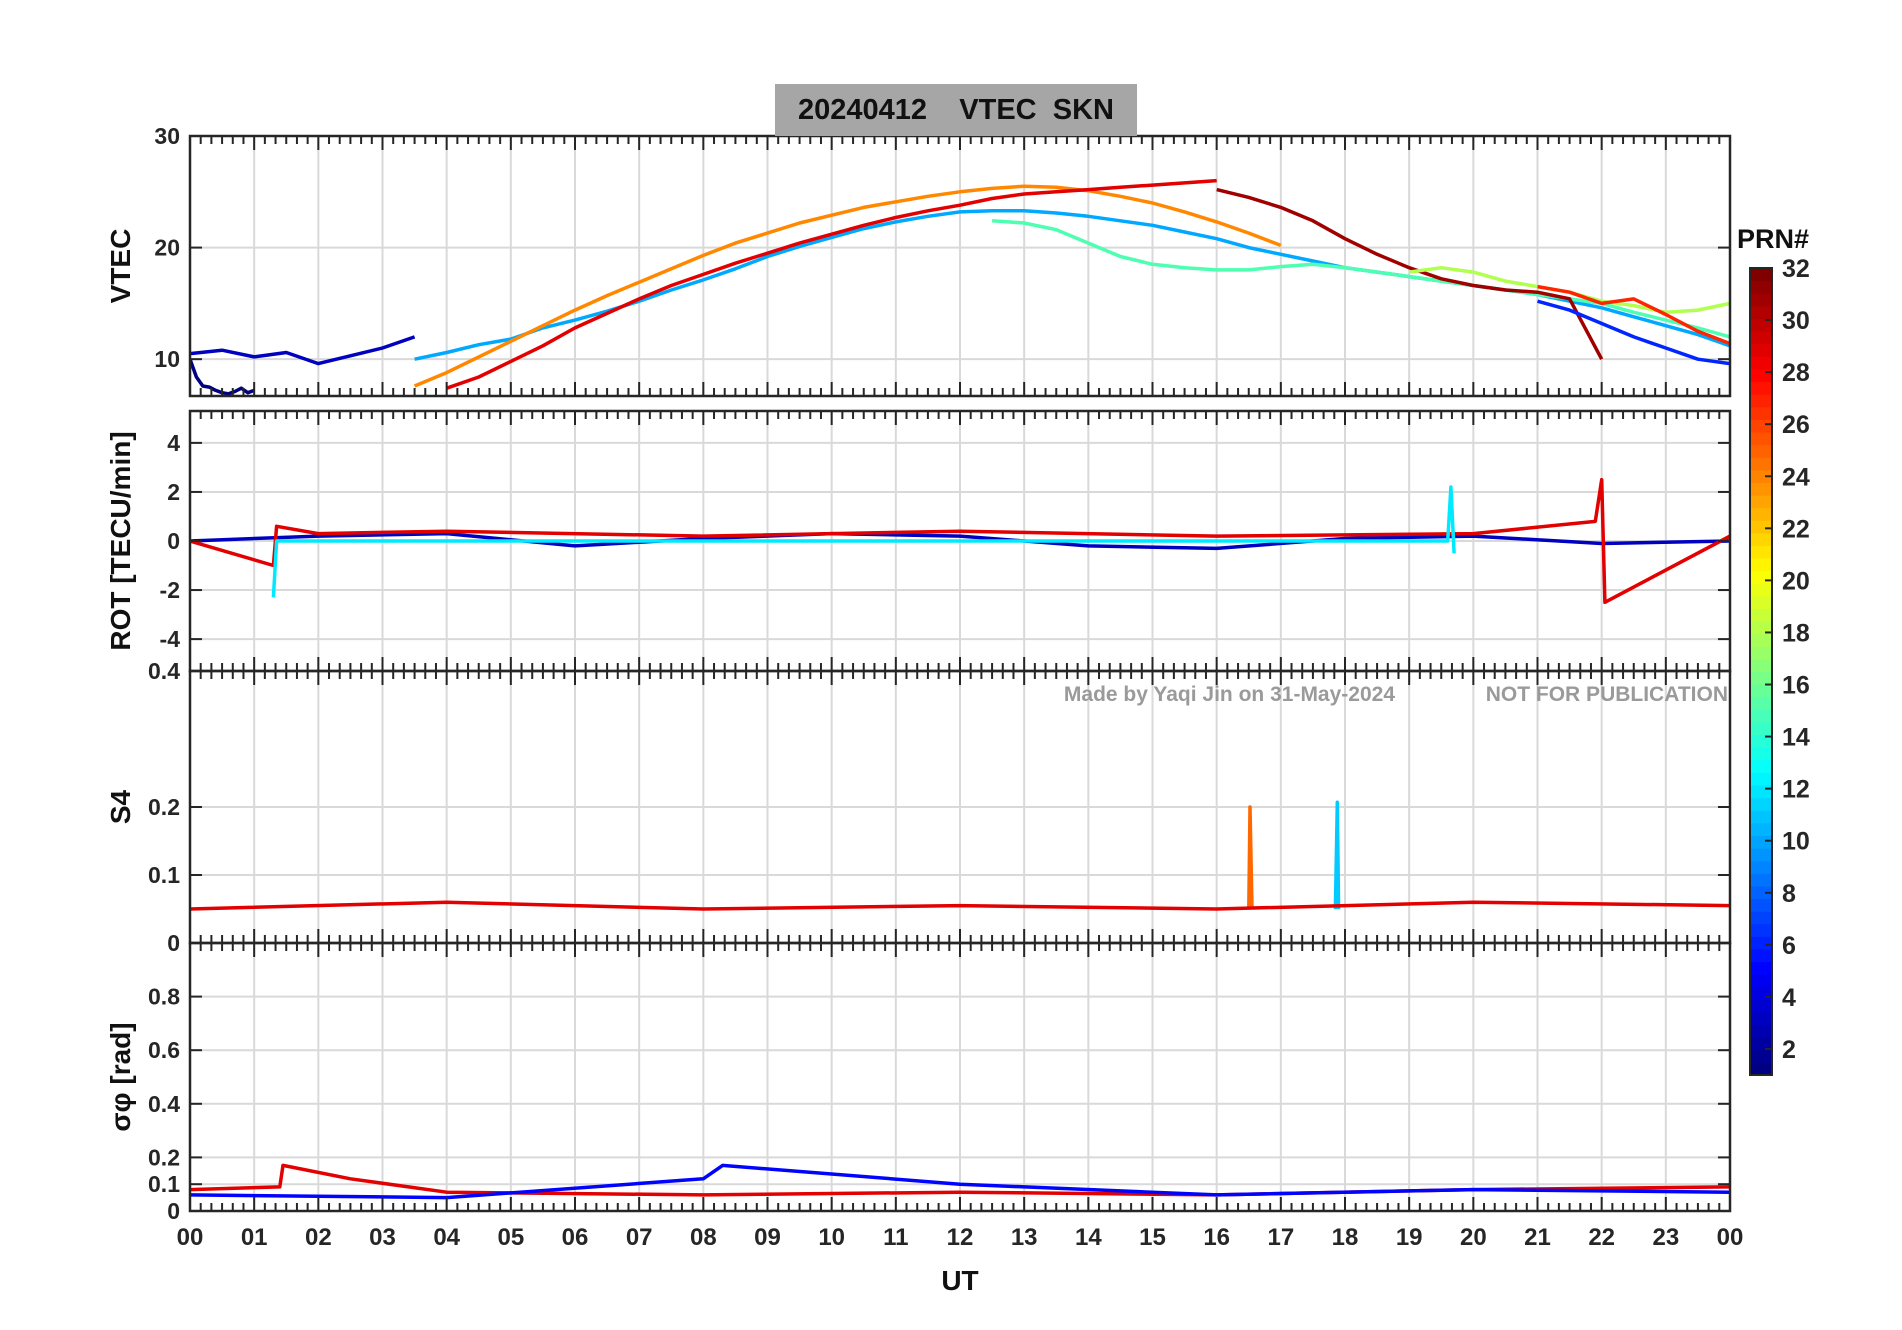 Image resolution: width=1902 pixels, height=1330 pixels. Describe the element at coordinates (167, 359) in the screenshot. I see `y-tick-label: 10` at that location.